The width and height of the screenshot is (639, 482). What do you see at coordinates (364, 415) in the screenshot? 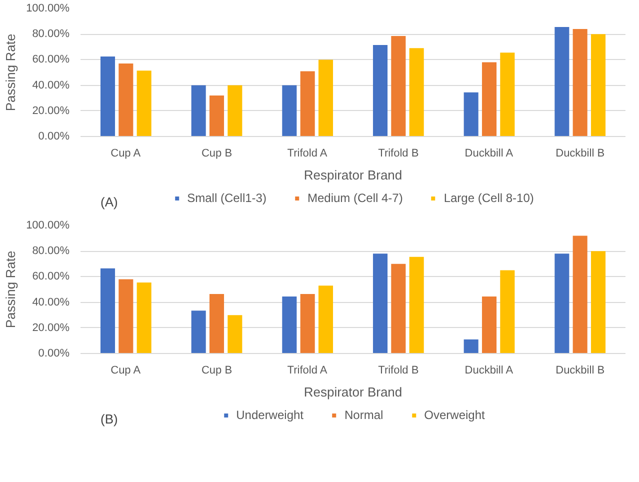
I see `legend-label: Normal` at bounding box center [364, 415].